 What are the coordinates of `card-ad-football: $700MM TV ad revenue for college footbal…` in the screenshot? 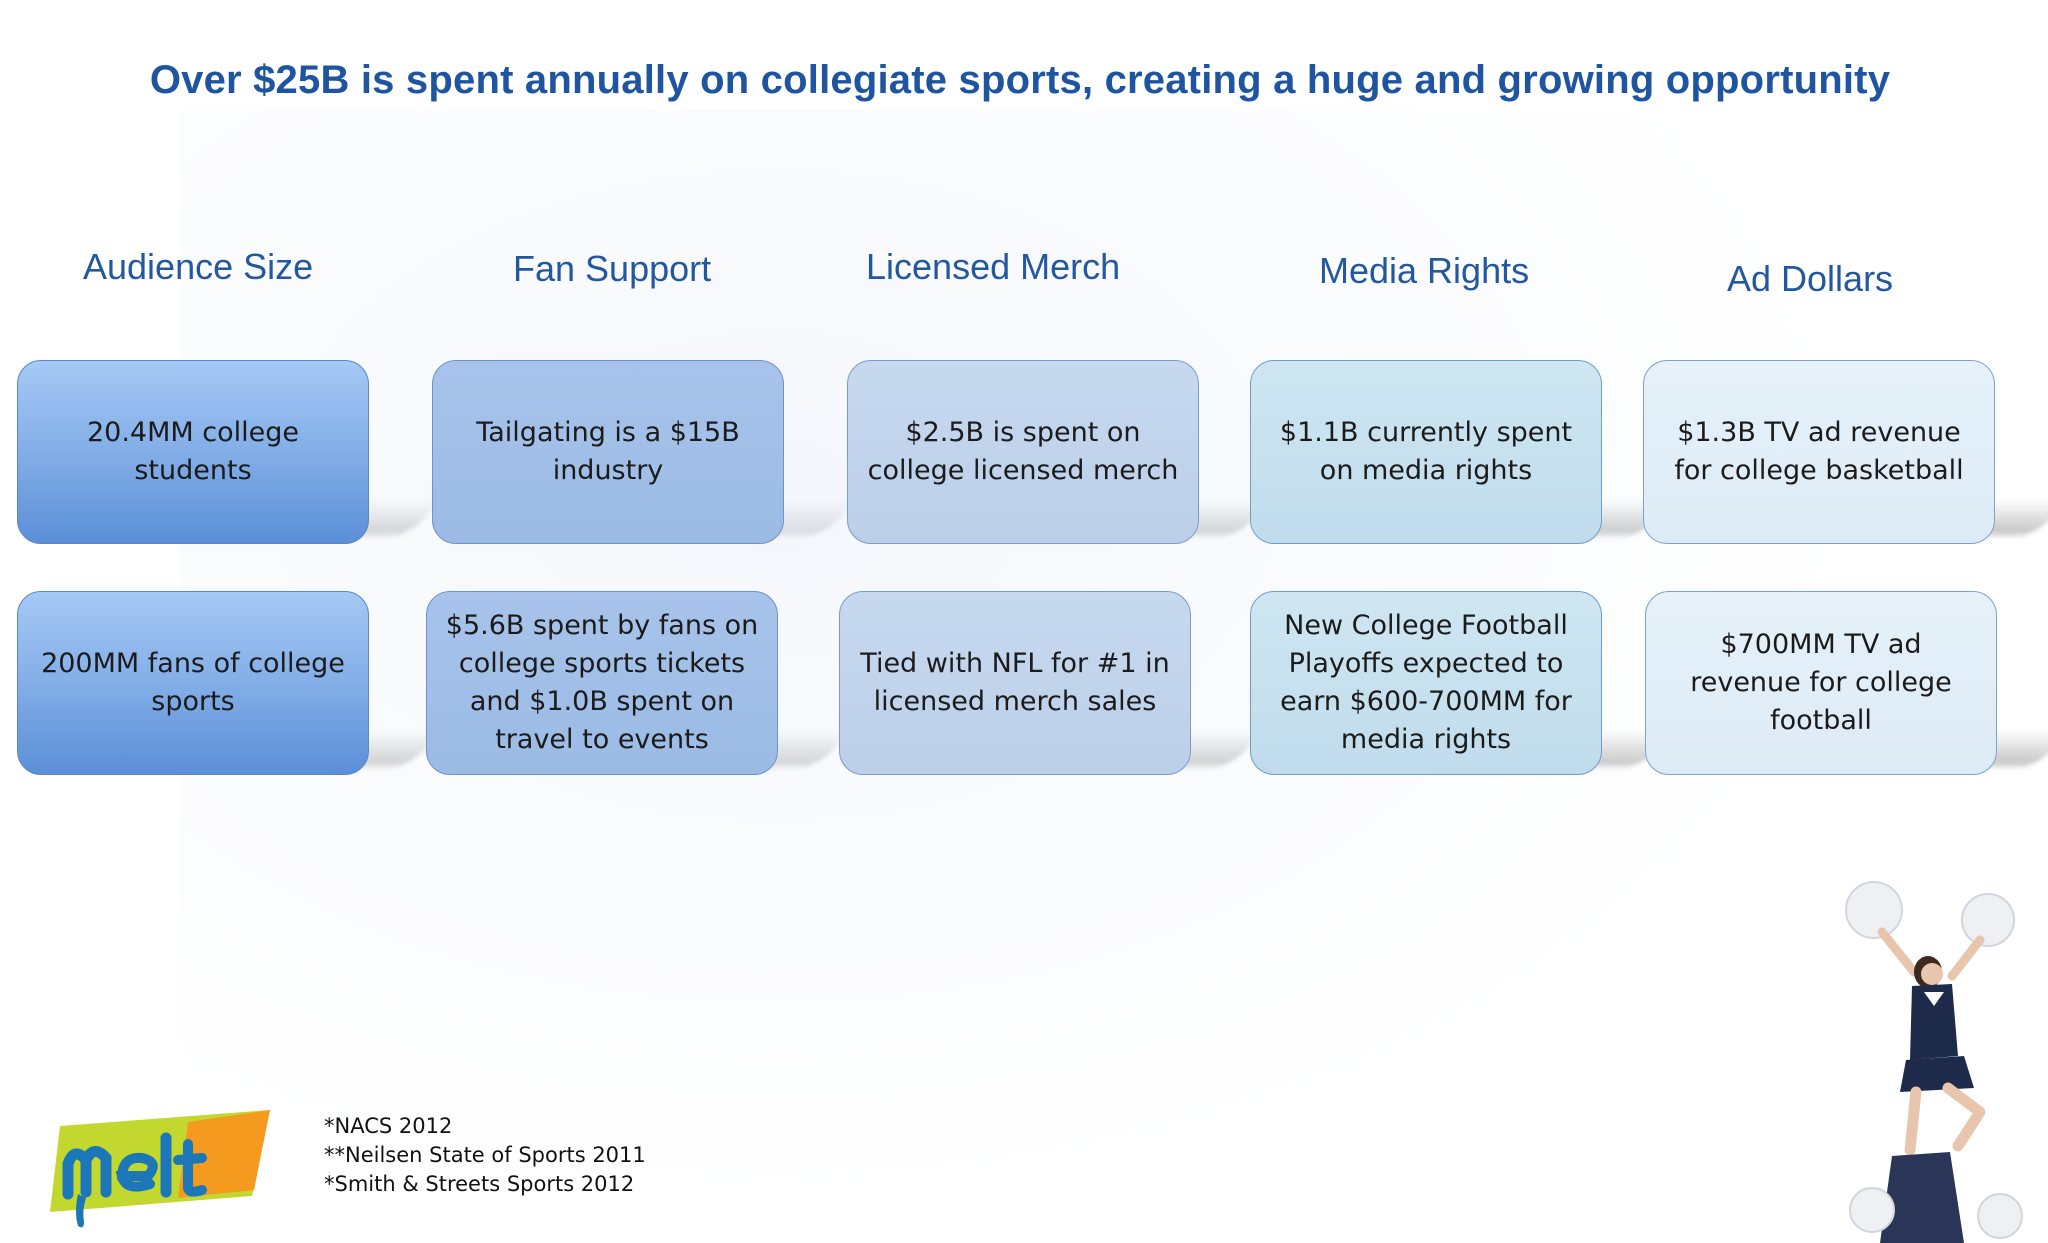 It's located at (1821, 683).